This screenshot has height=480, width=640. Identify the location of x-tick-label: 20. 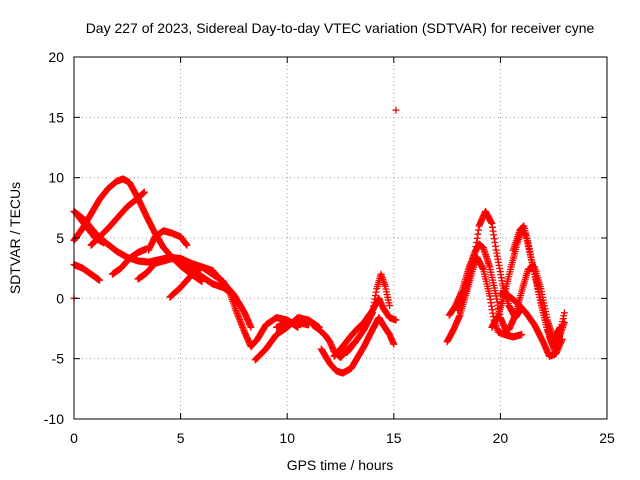
(501, 438).